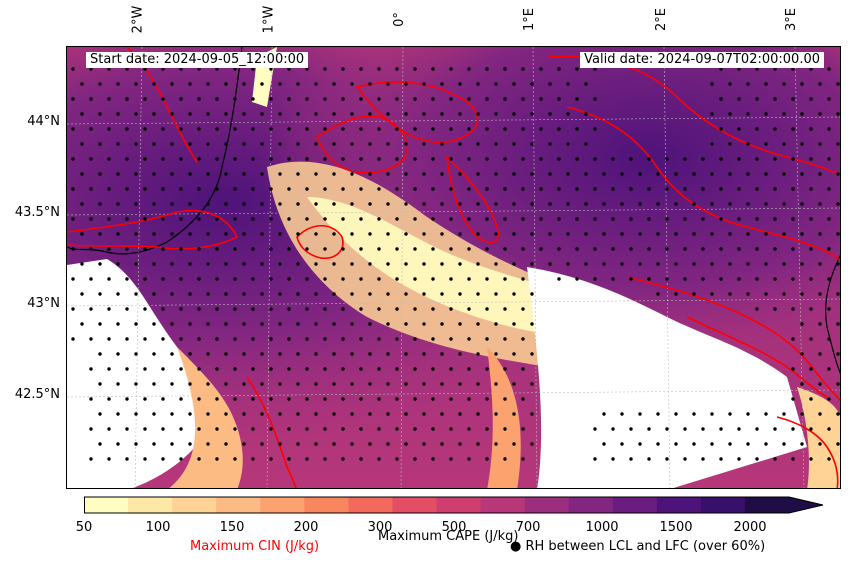  I want to click on colorbar-outline, so click(454, 505).